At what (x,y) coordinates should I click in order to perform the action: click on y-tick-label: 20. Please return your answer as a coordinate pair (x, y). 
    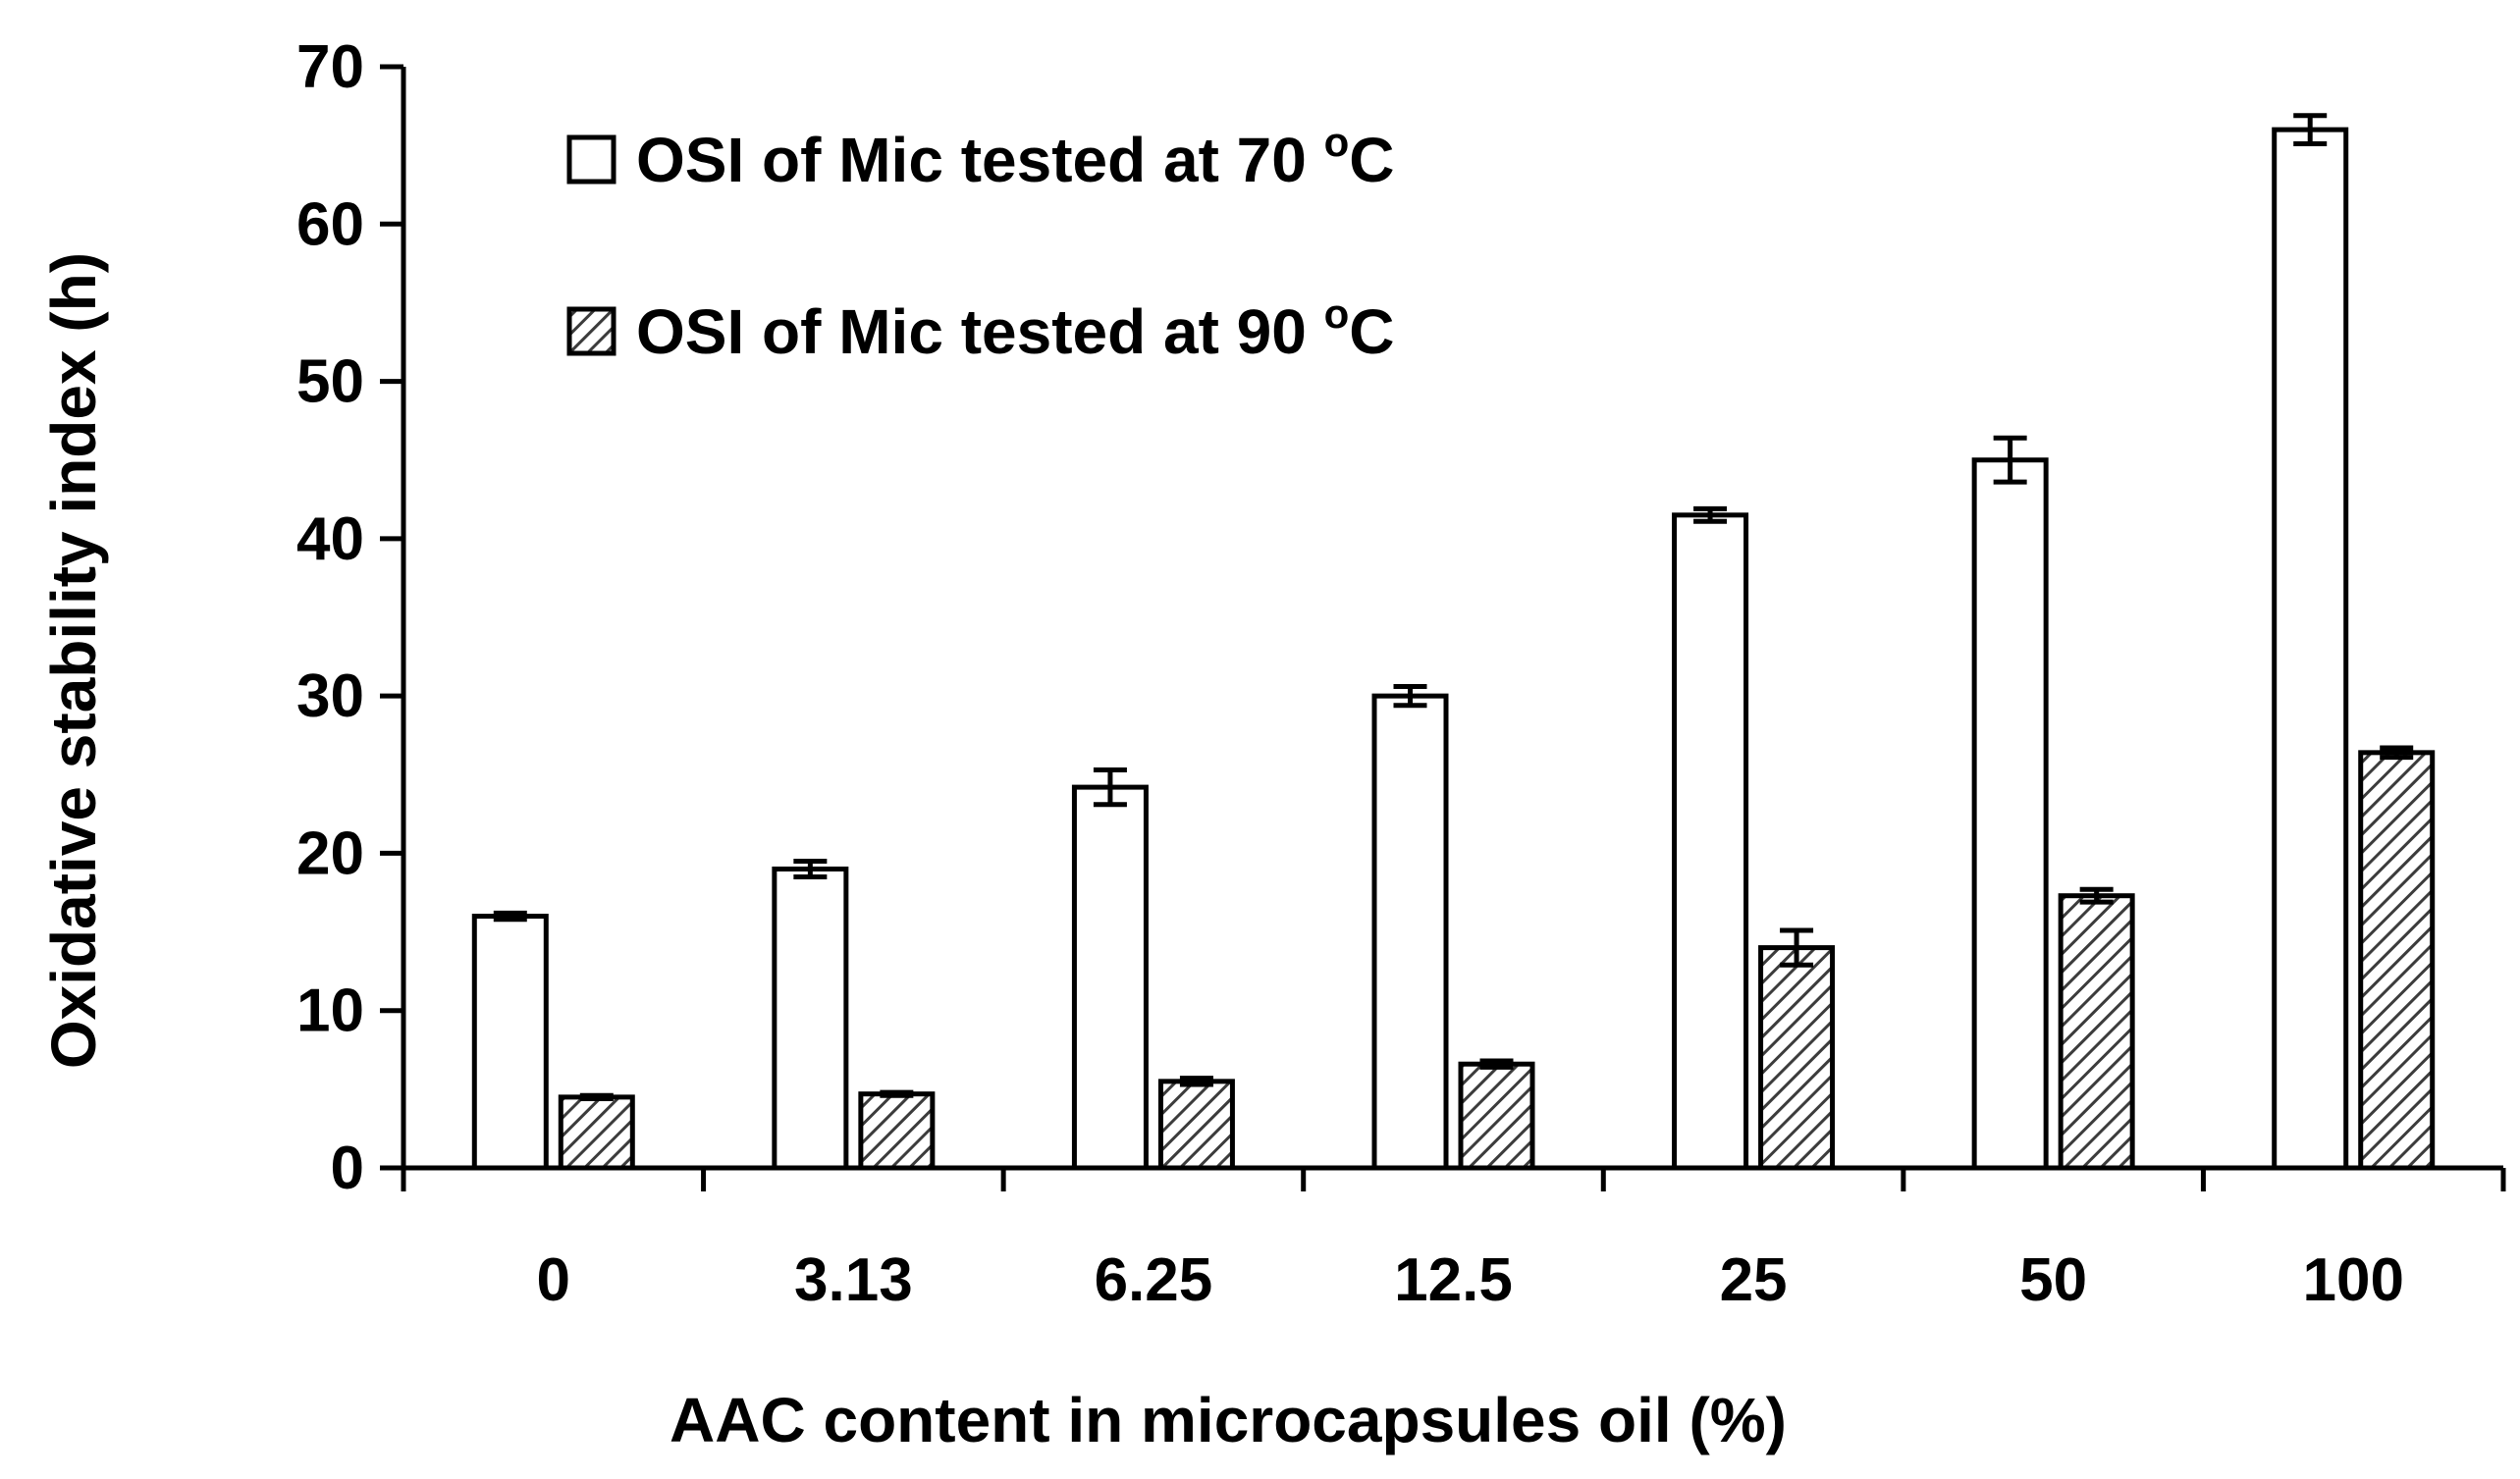
    Looking at the image, I should click on (330, 853).